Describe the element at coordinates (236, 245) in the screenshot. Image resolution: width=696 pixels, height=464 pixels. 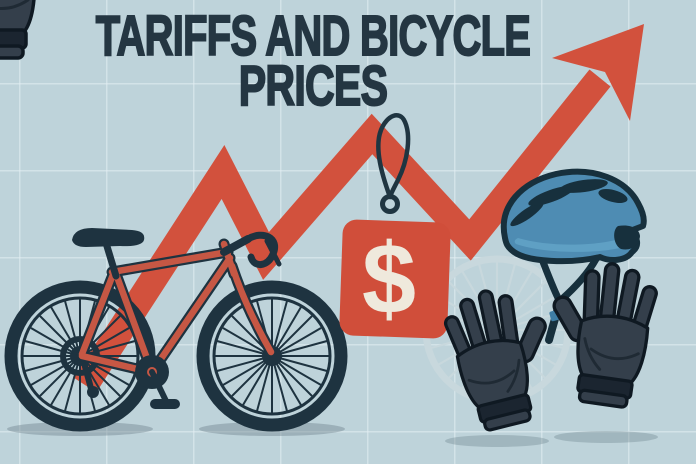
I see `stem` at that location.